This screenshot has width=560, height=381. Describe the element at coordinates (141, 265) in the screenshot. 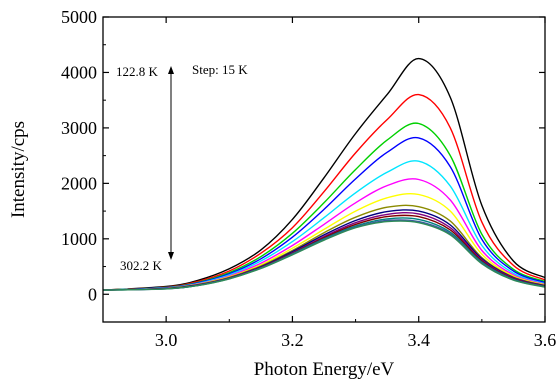

I see `annotation-bottom-temperature: 302.2 K` at that location.